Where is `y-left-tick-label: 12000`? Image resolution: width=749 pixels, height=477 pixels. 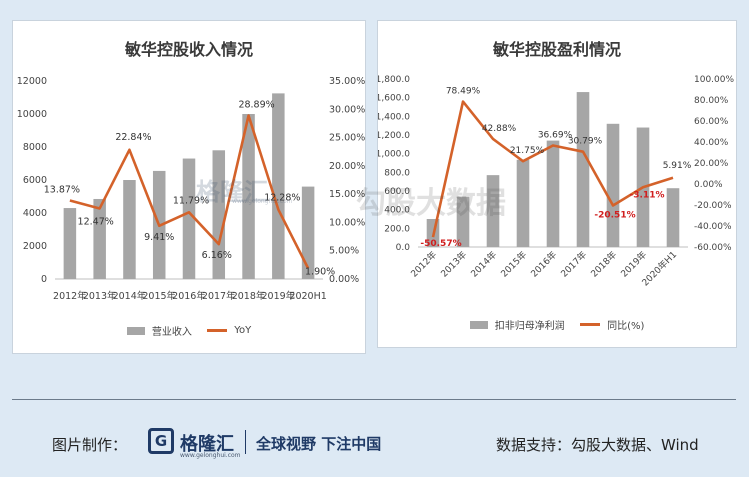
y-left-tick-label: 12000 is located at coordinates (32, 81).